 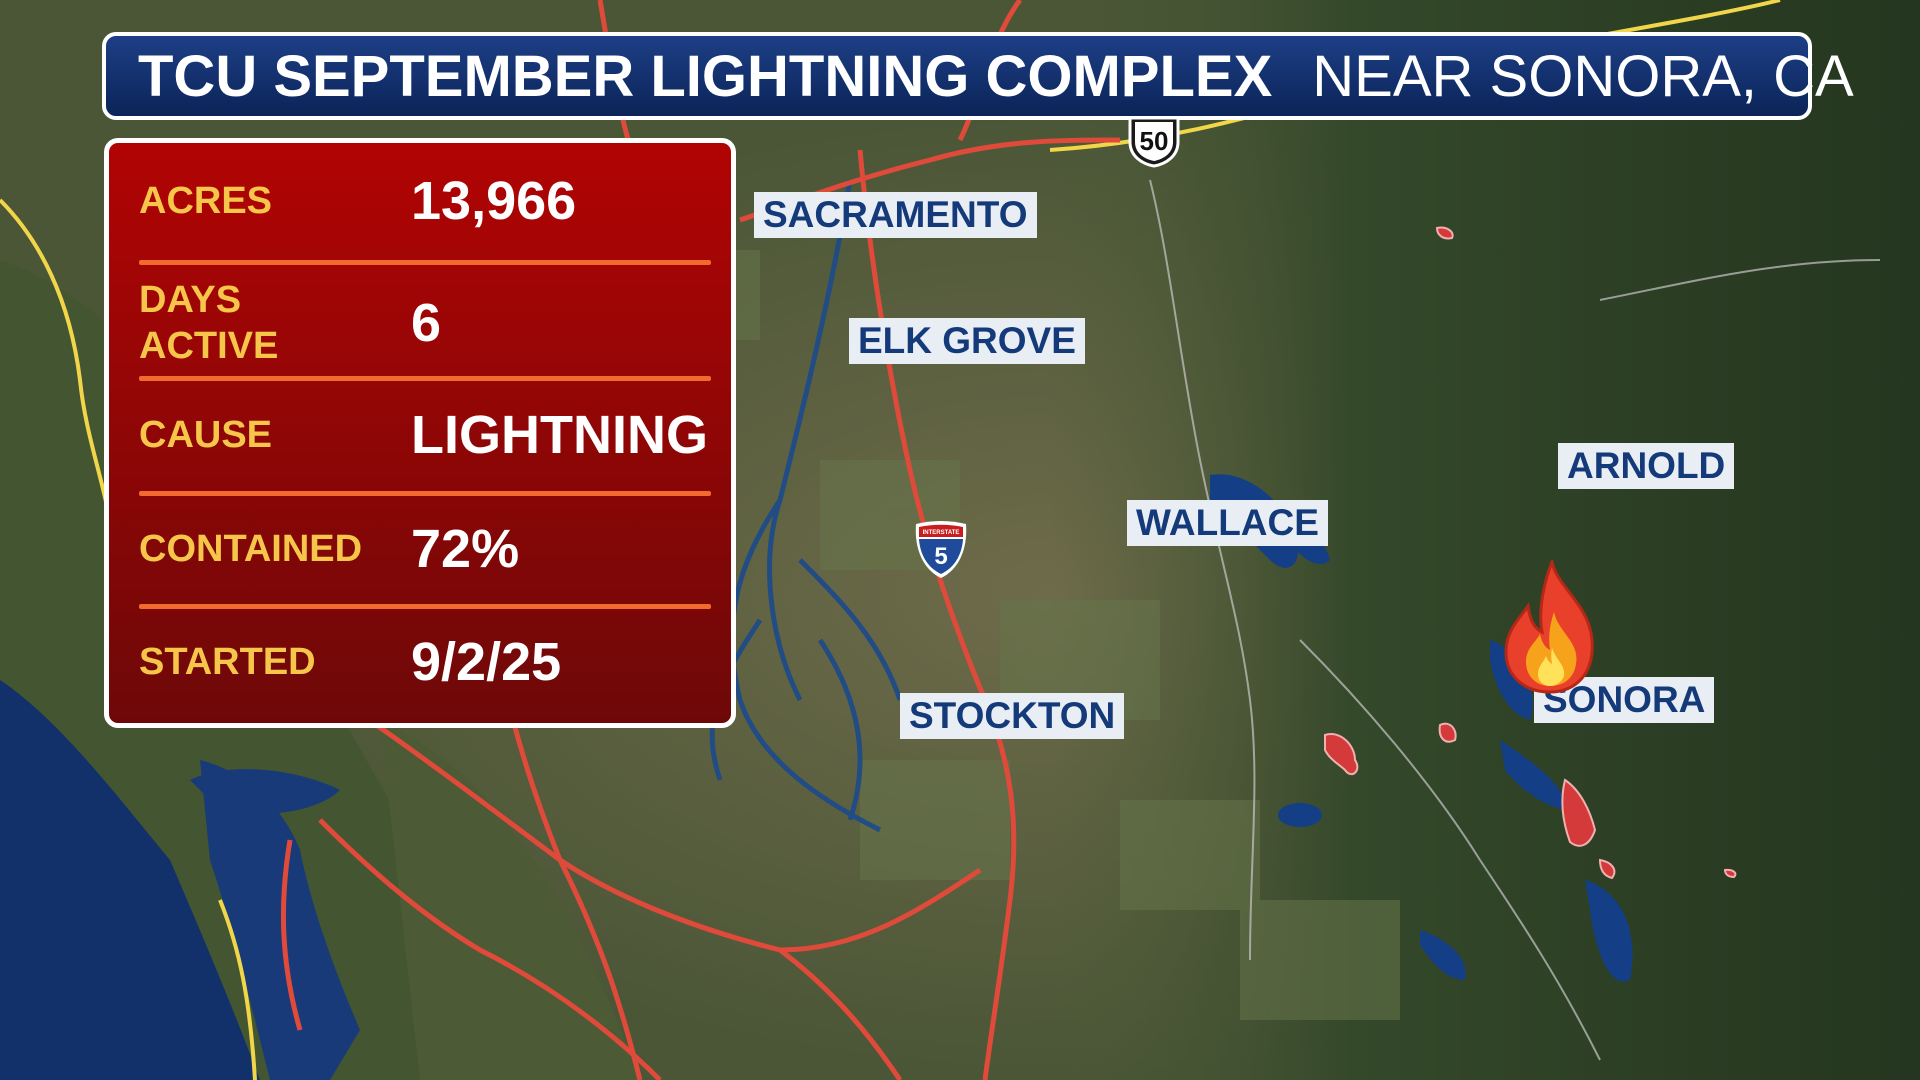 What do you see at coordinates (1646, 466) in the screenshot?
I see `city-label-arnold: ARNOLD` at bounding box center [1646, 466].